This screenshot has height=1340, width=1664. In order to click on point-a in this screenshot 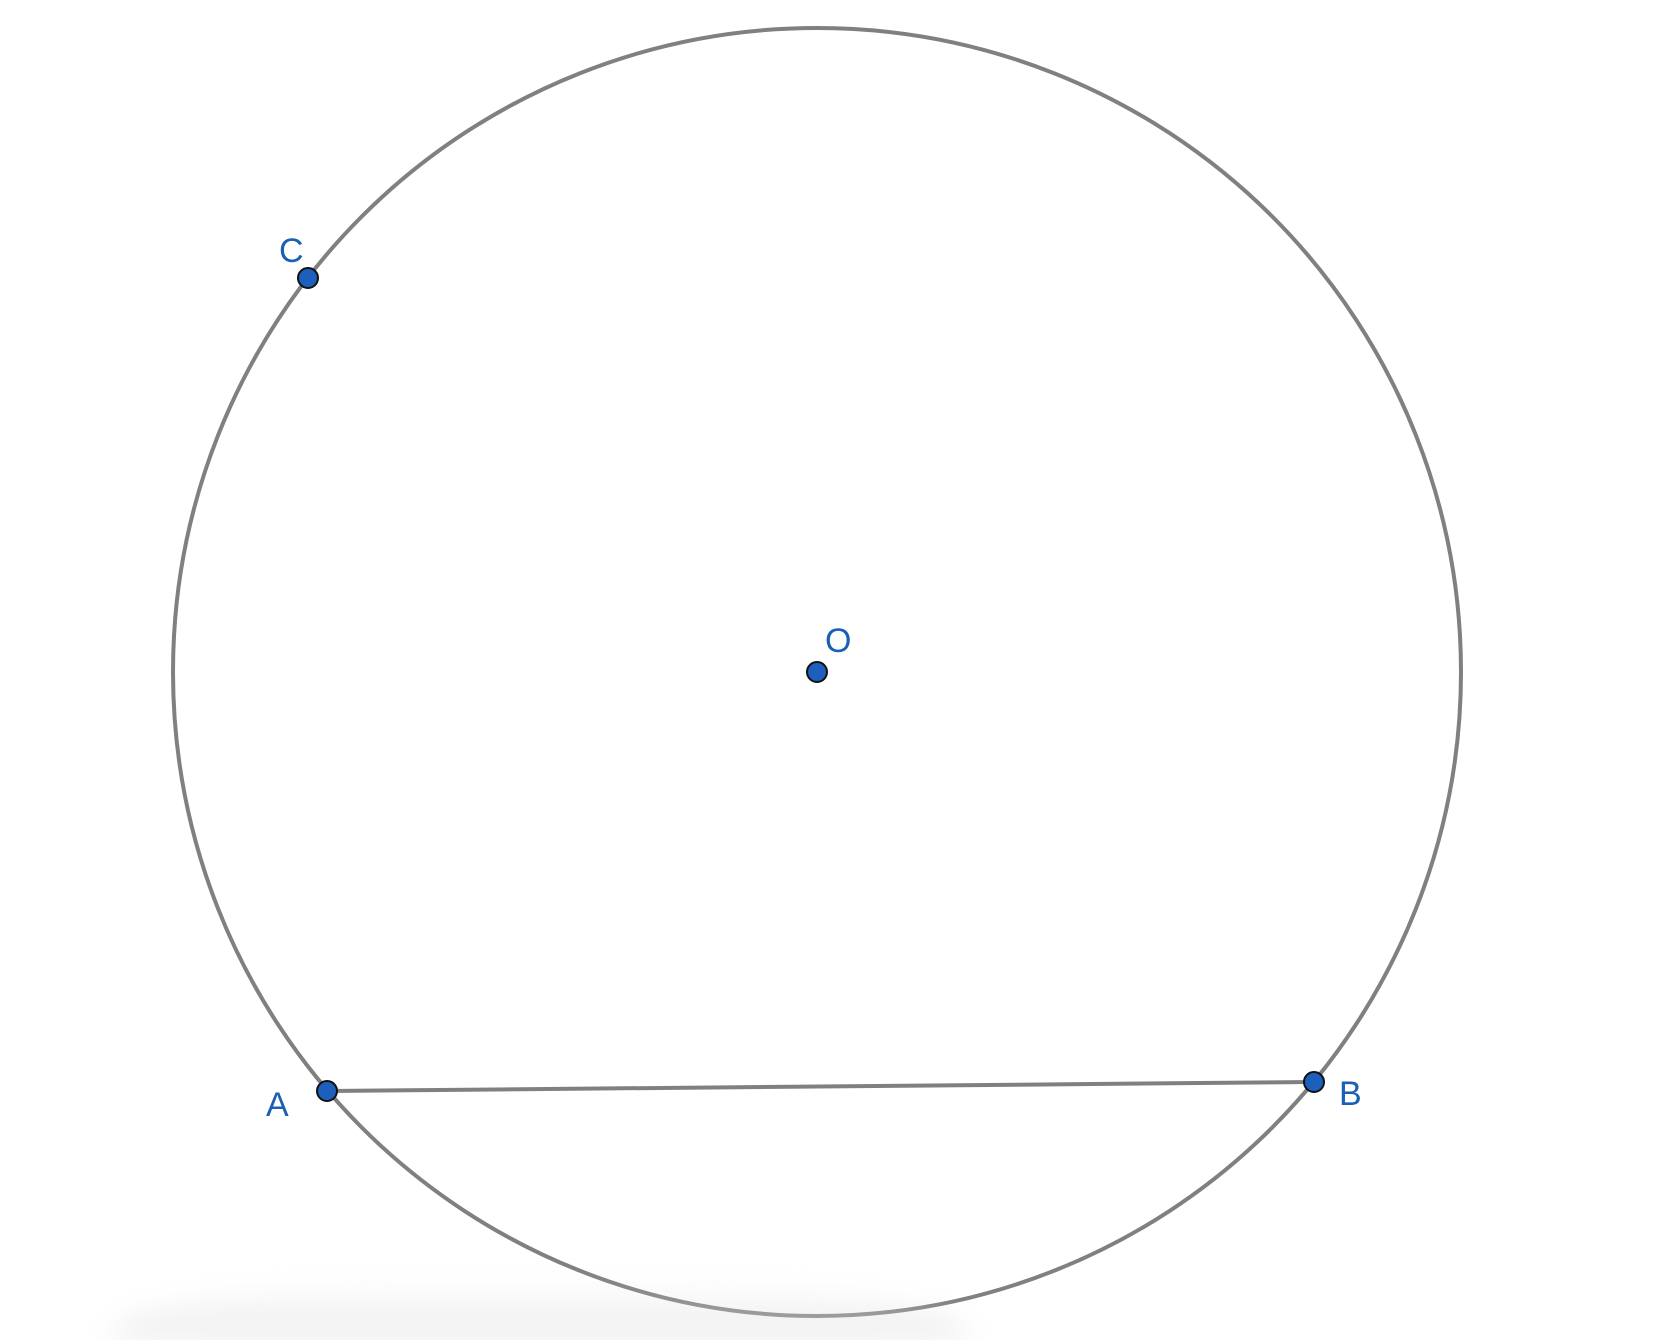, I will do `click(327, 1091)`.